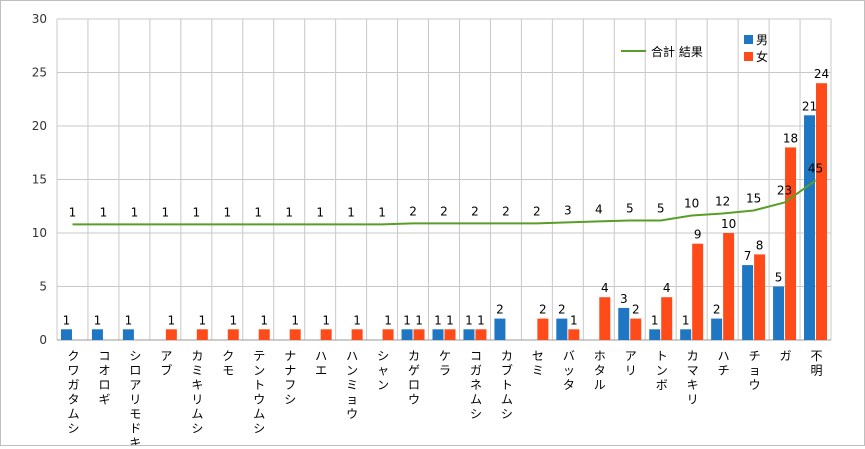 This screenshot has height=449, width=865. Describe the element at coordinates (756, 48) in the screenshot. I see `bar-legend: 男女` at that location.